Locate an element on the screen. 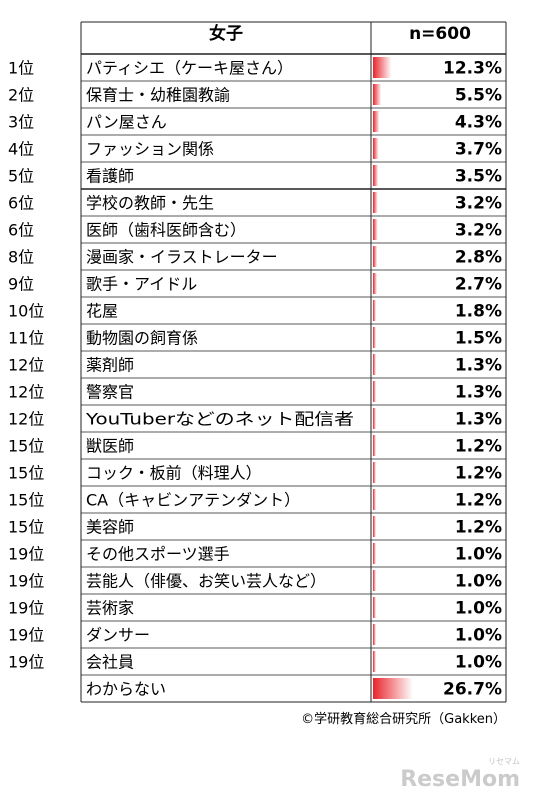  value-label: 2.7% is located at coordinates (478, 285).